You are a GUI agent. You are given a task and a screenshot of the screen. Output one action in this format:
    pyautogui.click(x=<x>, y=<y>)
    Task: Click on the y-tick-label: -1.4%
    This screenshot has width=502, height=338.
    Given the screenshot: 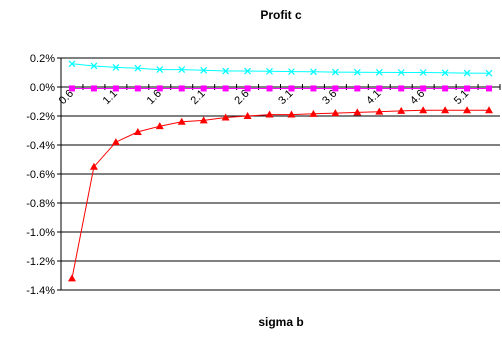 What is the action you would take?
    pyautogui.click(x=40, y=291)
    